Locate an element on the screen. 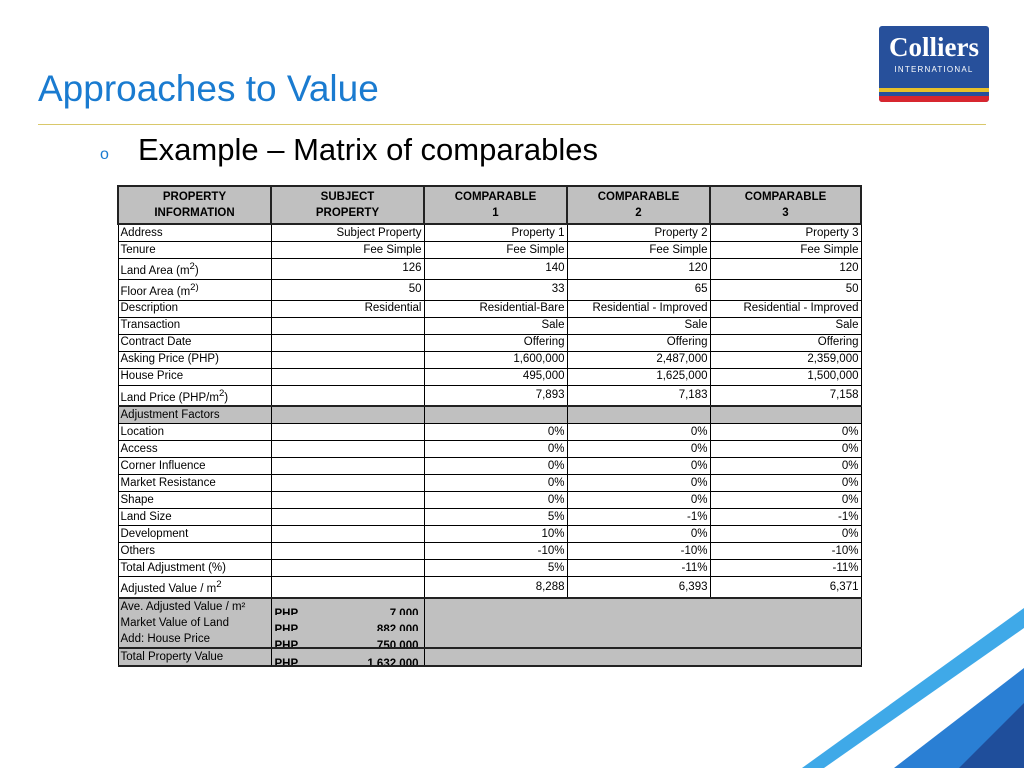 The width and height of the screenshot is (1024, 768). table-row: Transaction Sale Sale Sale is located at coordinates (489, 325).